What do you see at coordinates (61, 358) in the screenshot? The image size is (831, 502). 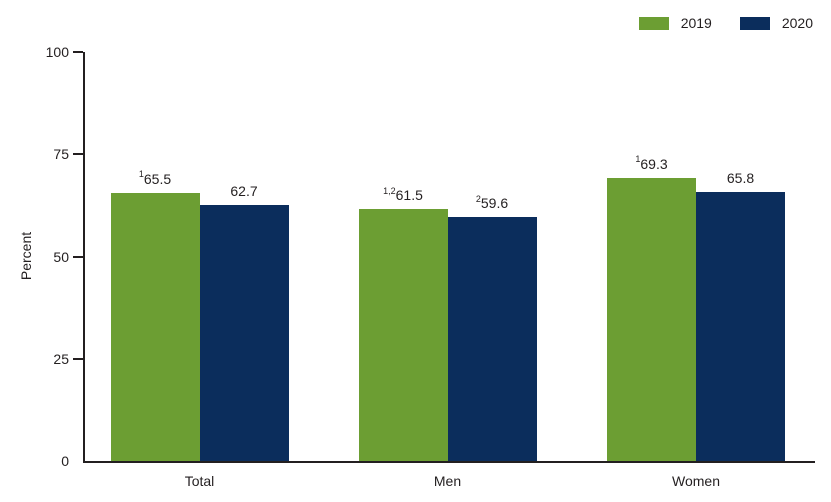 I see `y-tick-label-25: 25` at bounding box center [61, 358].